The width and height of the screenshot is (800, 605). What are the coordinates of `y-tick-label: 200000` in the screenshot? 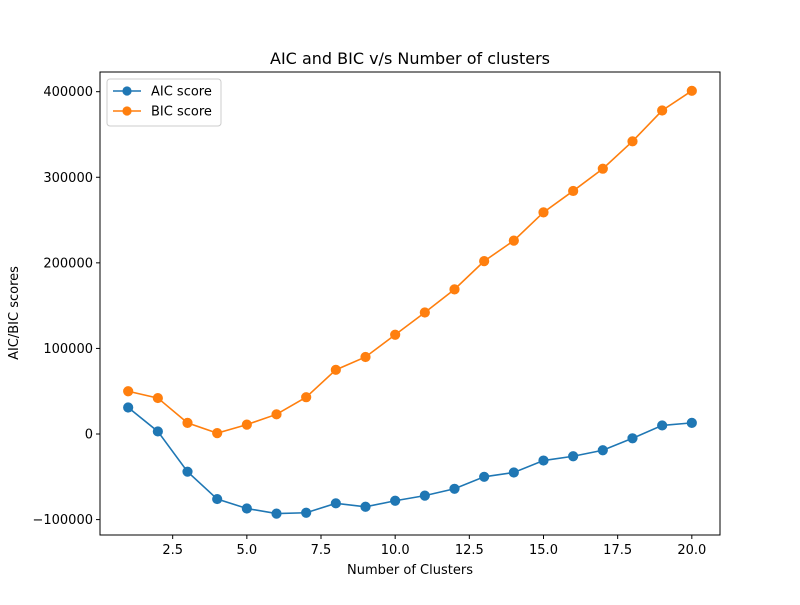 It's located at (68, 263).